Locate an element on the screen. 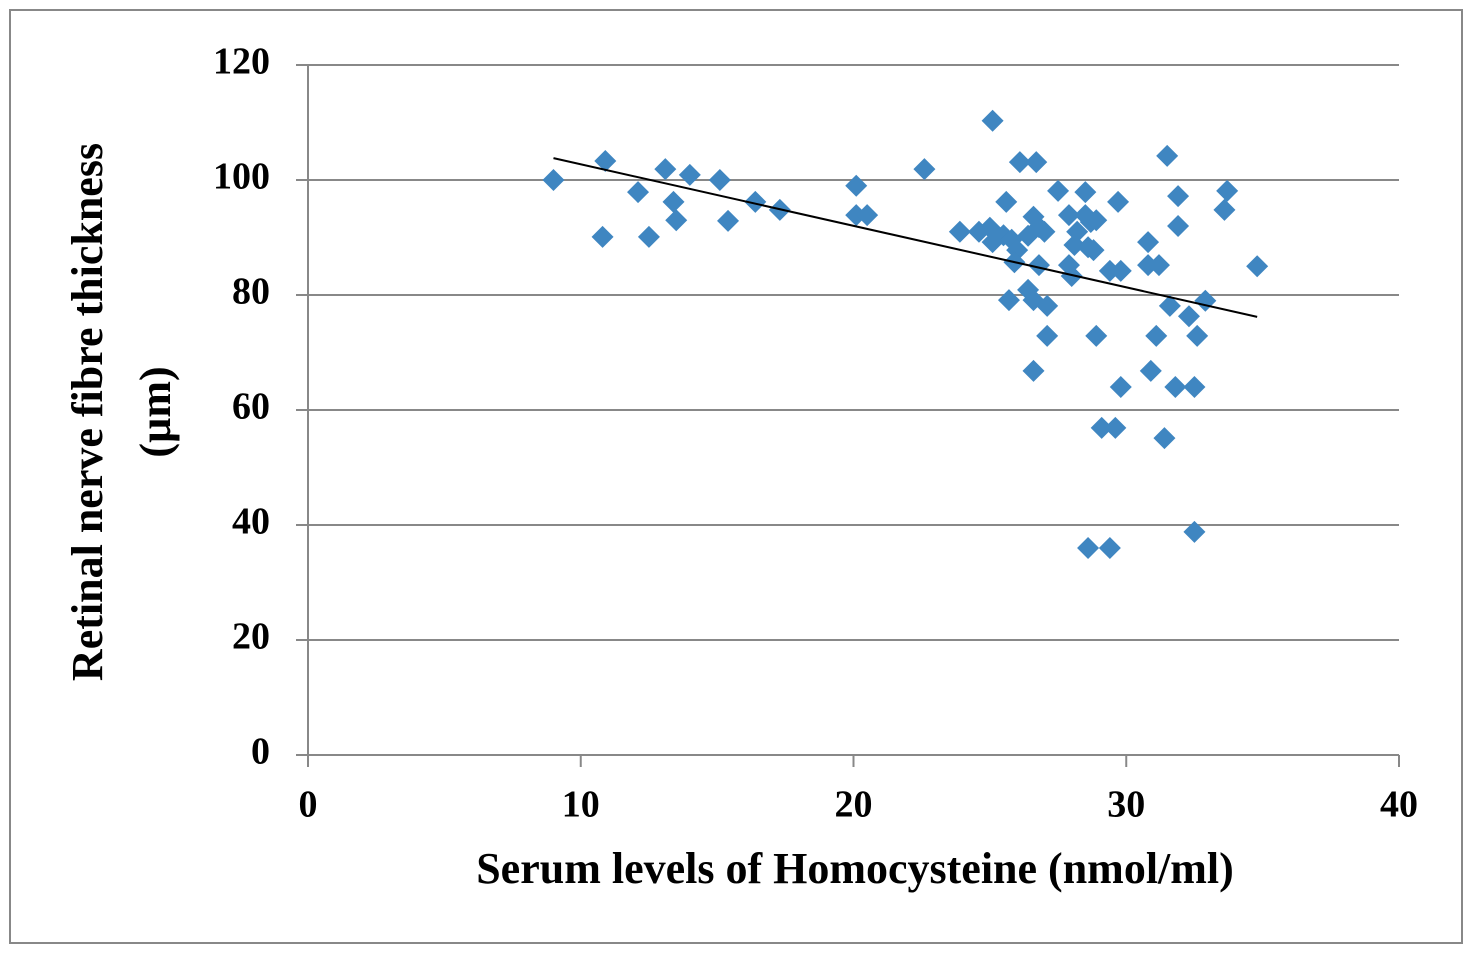  x-tick-label: 40 is located at coordinates (1399, 805).